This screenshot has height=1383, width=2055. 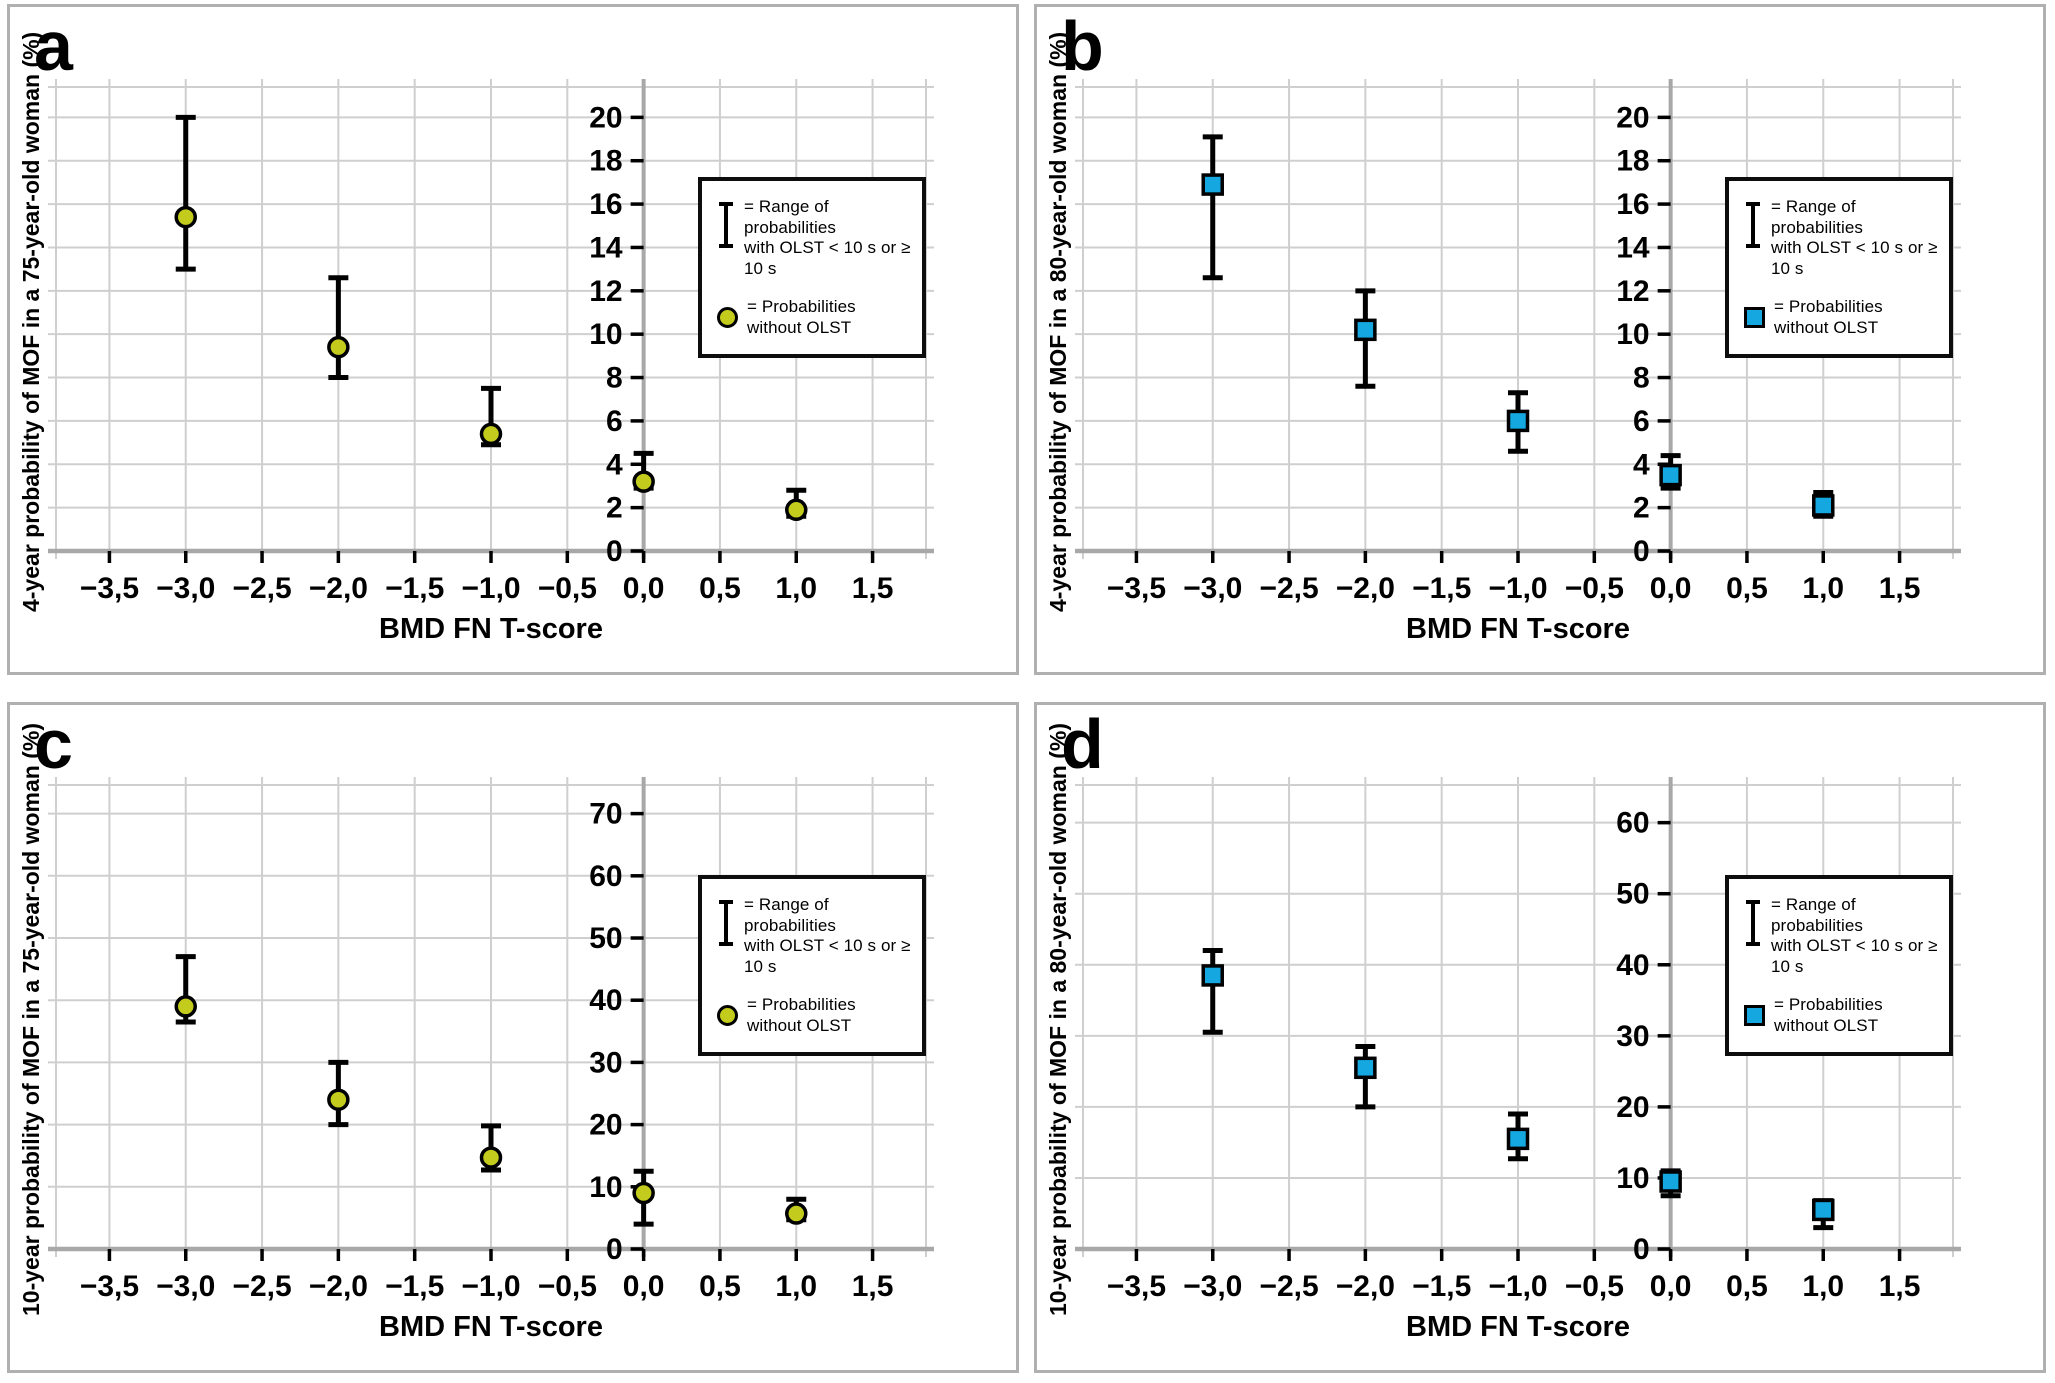 What do you see at coordinates (1082, 46) in the screenshot?
I see `panel-letter: b` at bounding box center [1082, 46].